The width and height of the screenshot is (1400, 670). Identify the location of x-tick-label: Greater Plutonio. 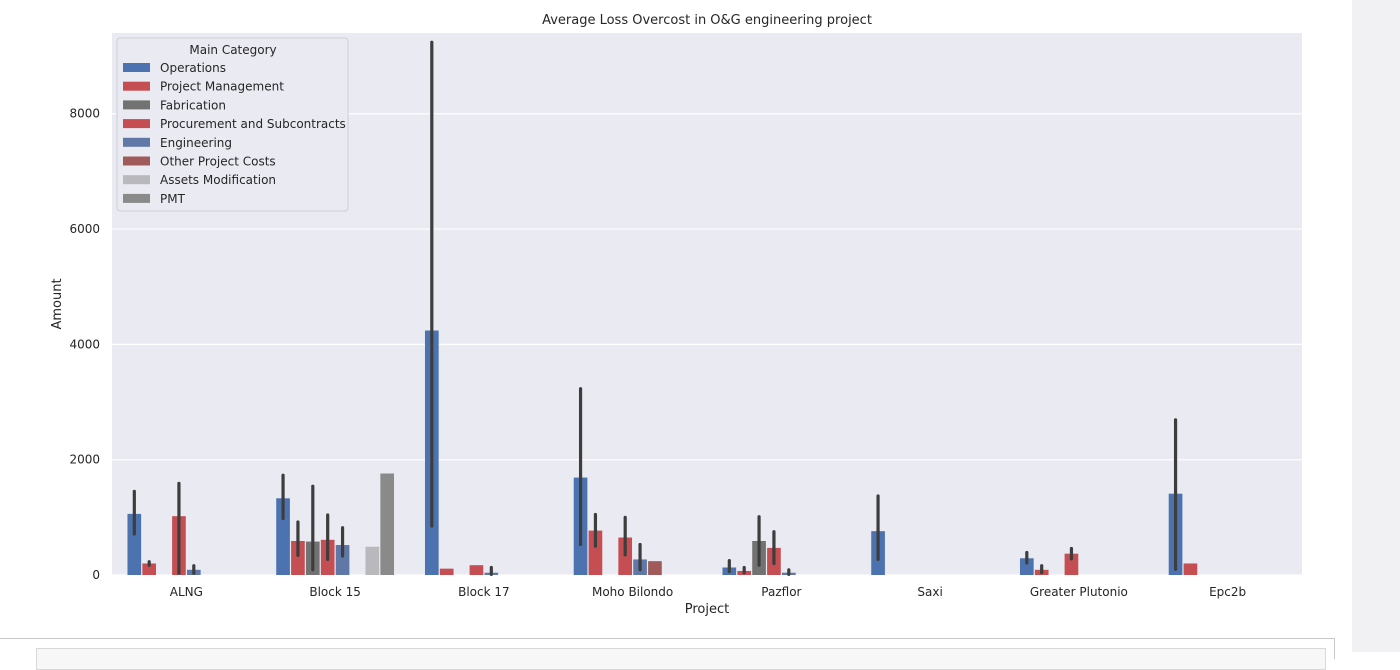
(1079, 592).